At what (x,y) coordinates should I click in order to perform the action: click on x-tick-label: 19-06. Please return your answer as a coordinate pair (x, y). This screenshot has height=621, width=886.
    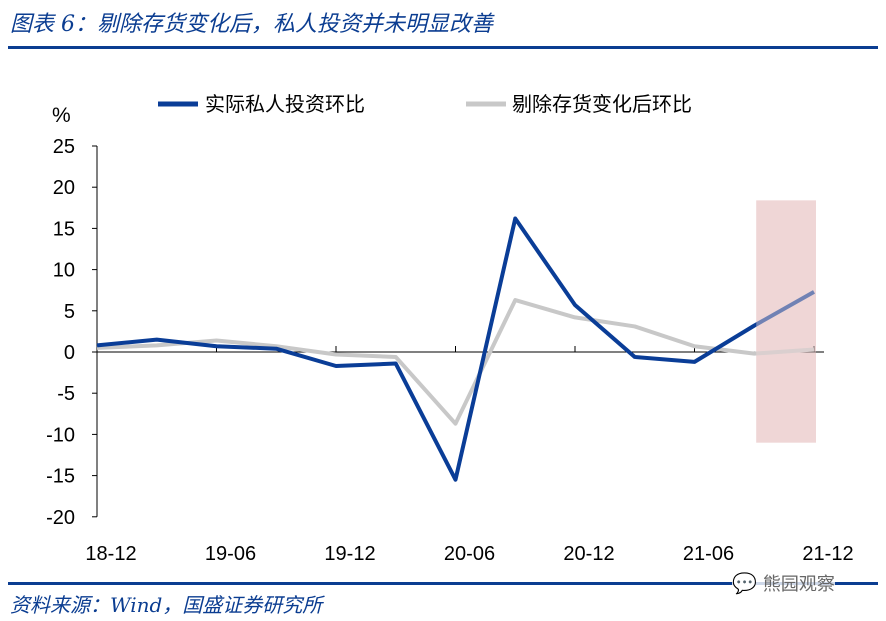
    Looking at the image, I should click on (230, 551).